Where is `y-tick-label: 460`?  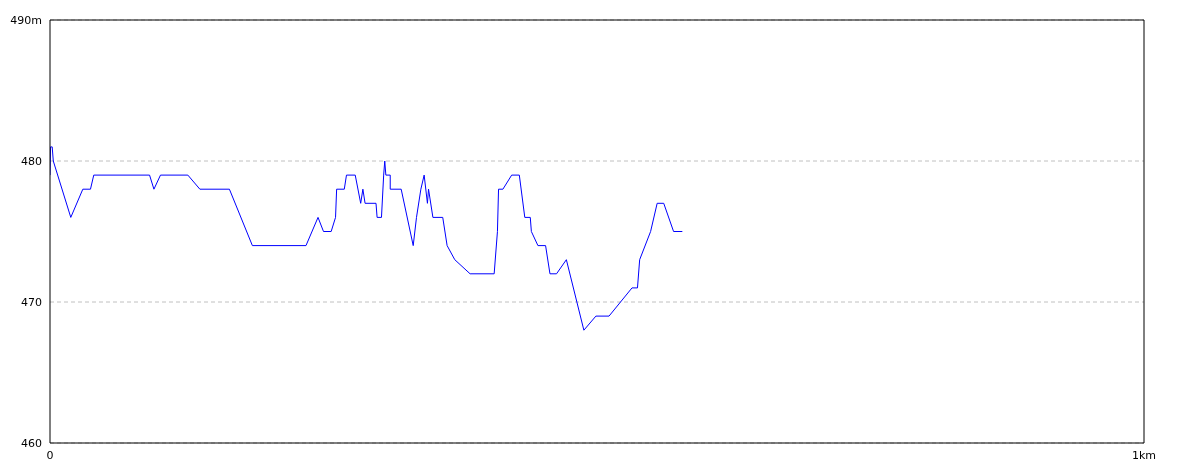 y-tick-label: 460 is located at coordinates (31, 443).